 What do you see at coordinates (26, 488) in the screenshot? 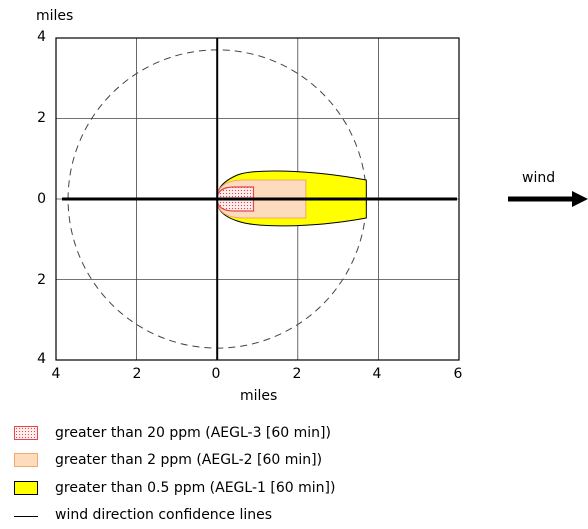
I see `aegl1-swatch` at bounding box center [26, 488].